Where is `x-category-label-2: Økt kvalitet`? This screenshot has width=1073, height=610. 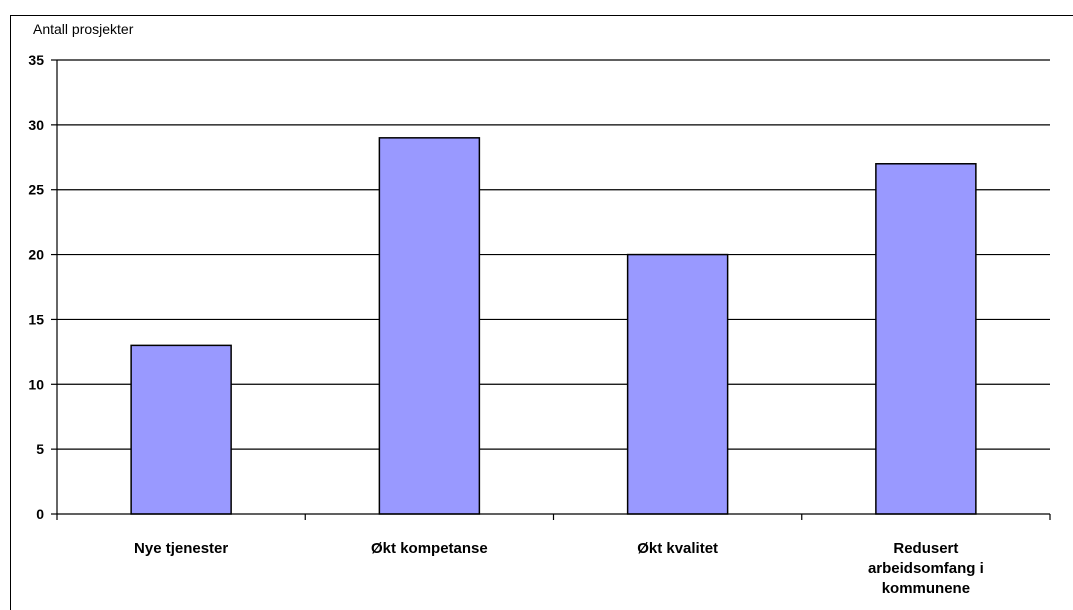 x-category-label-2: Økt kvalitet is located at coordinates (677, 548).